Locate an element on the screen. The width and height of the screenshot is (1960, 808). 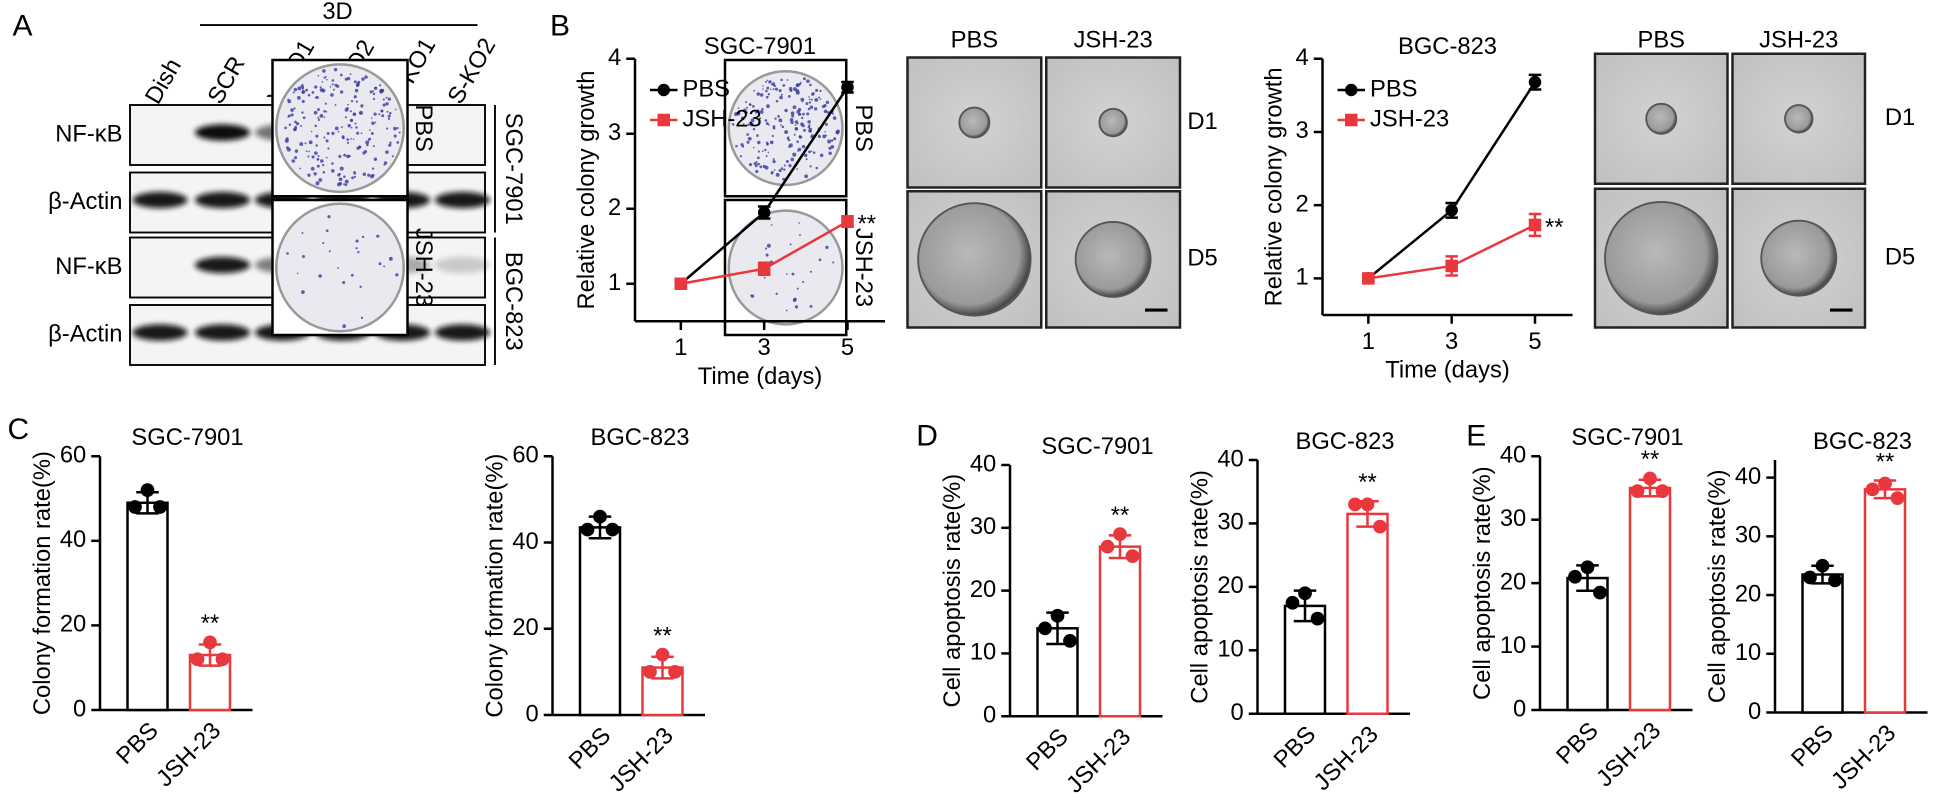
panel-label: A is located at coordinates (23, 25).